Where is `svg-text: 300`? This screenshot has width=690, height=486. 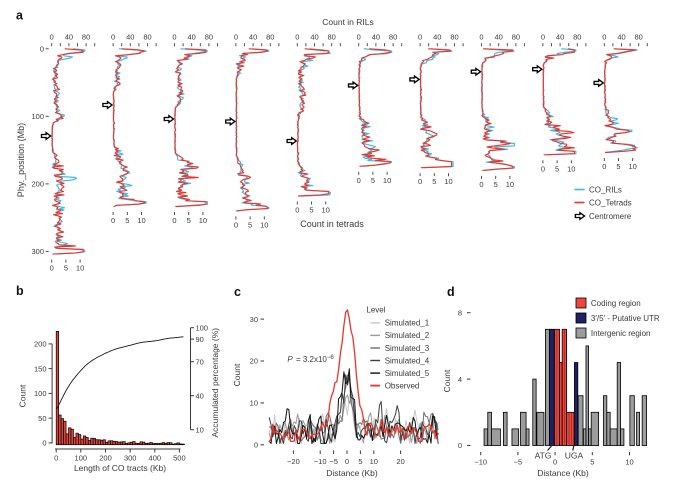 svg-text: 300 is located at coordinates (37, 251).